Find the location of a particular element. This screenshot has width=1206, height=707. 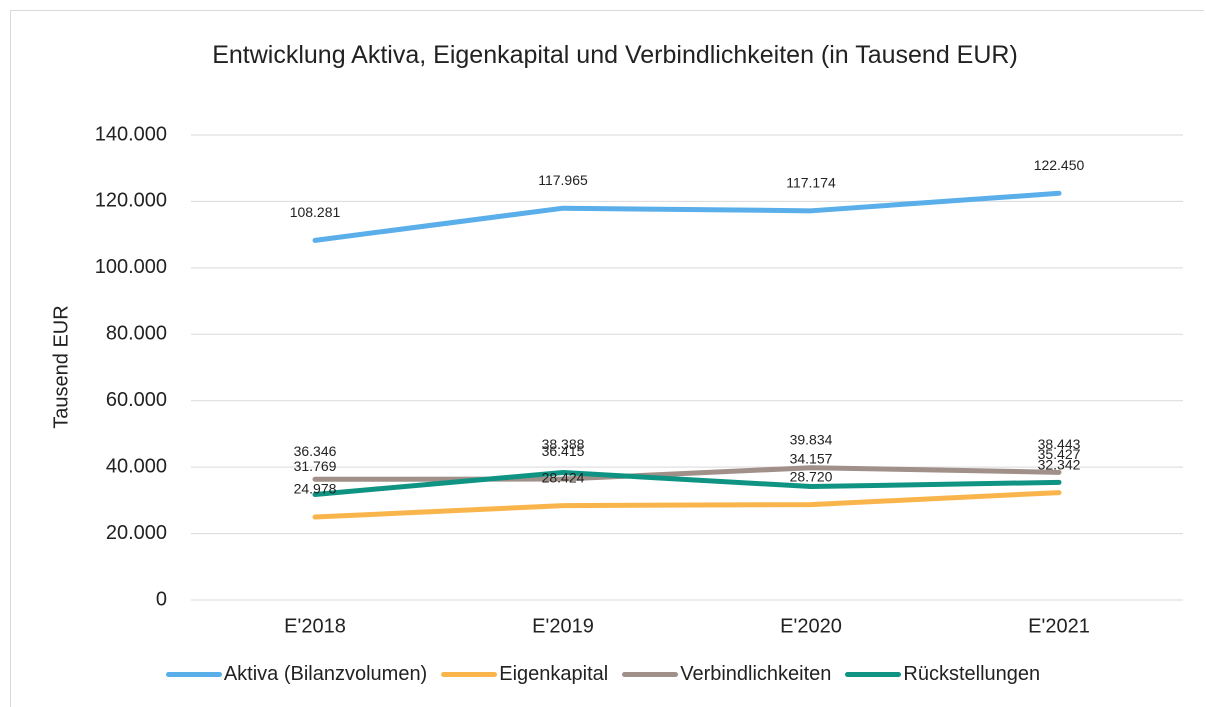

data-label: 31.769 is located at coordinates (315, 466).